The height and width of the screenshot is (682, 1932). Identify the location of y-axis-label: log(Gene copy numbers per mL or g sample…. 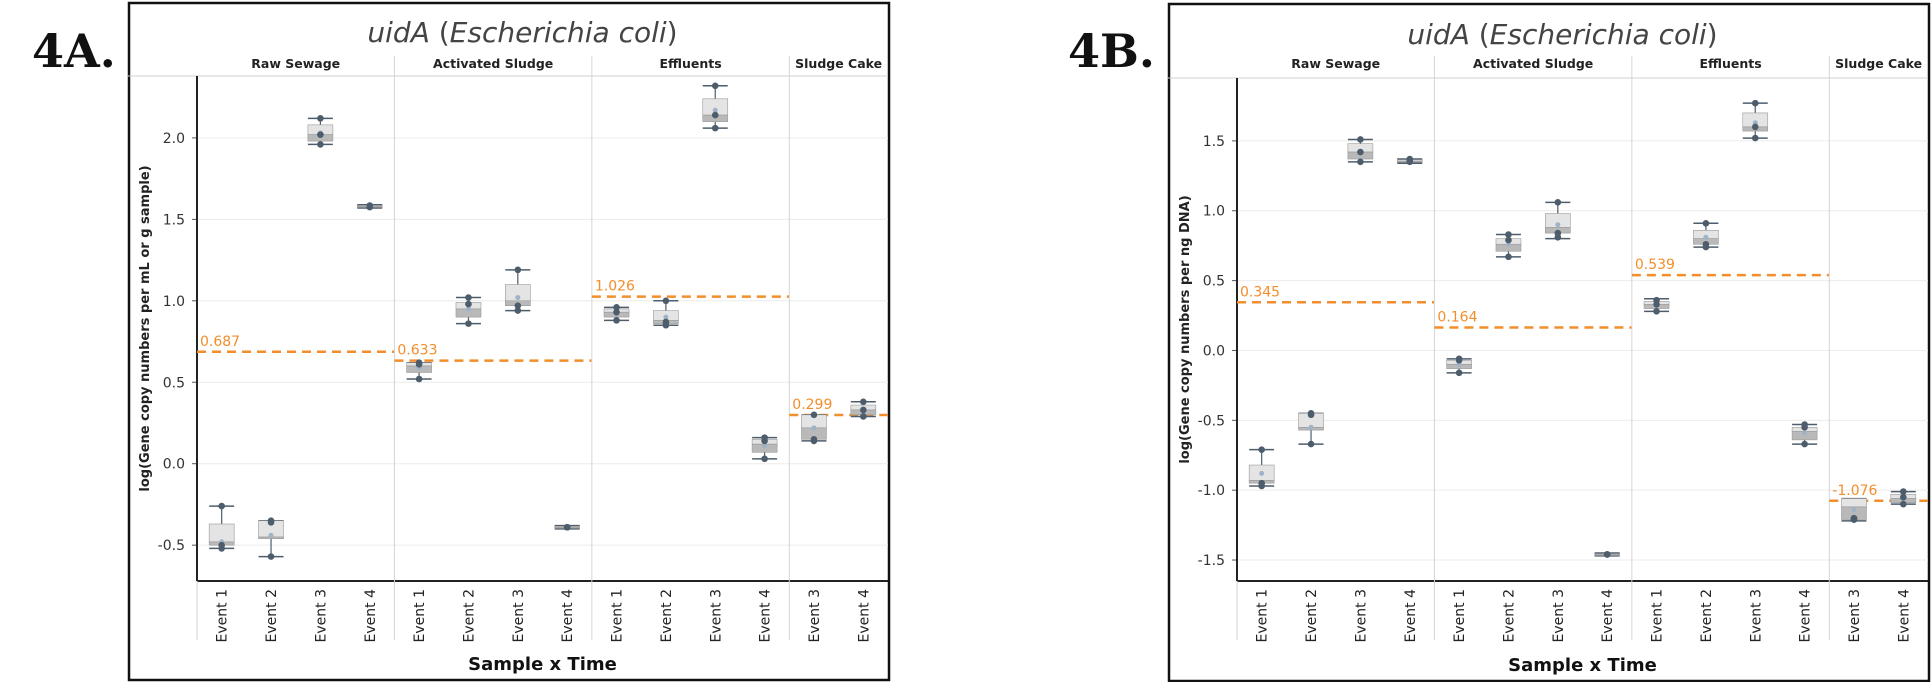
(145, 328).